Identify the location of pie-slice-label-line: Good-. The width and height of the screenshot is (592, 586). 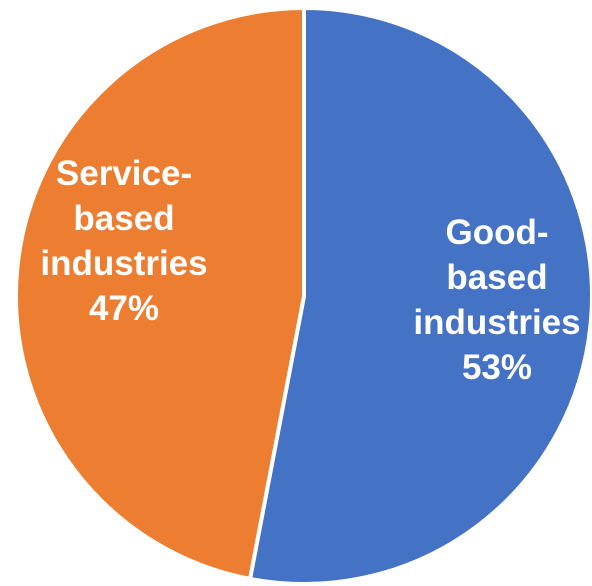
(496, 232).